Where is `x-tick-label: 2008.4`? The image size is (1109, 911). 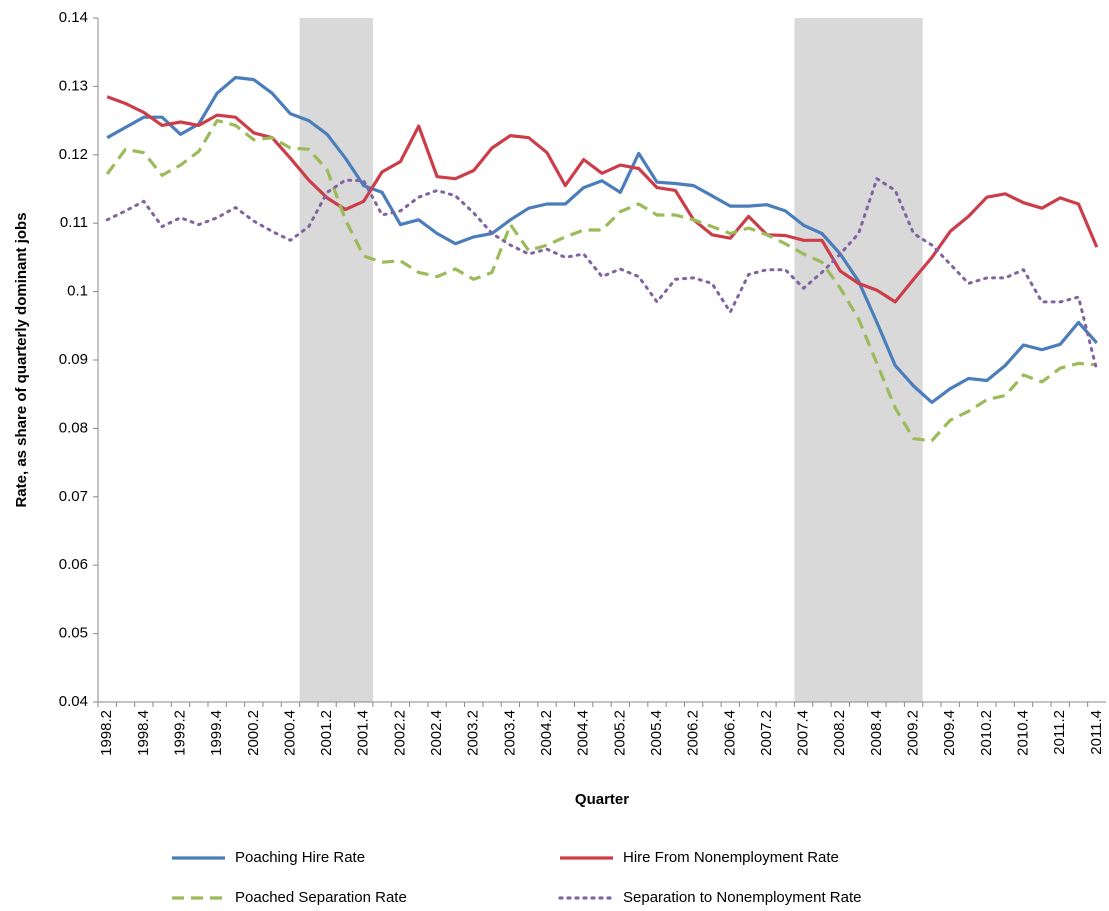
x-tick-label: 2008.4 is located at coordinates (876, 733).